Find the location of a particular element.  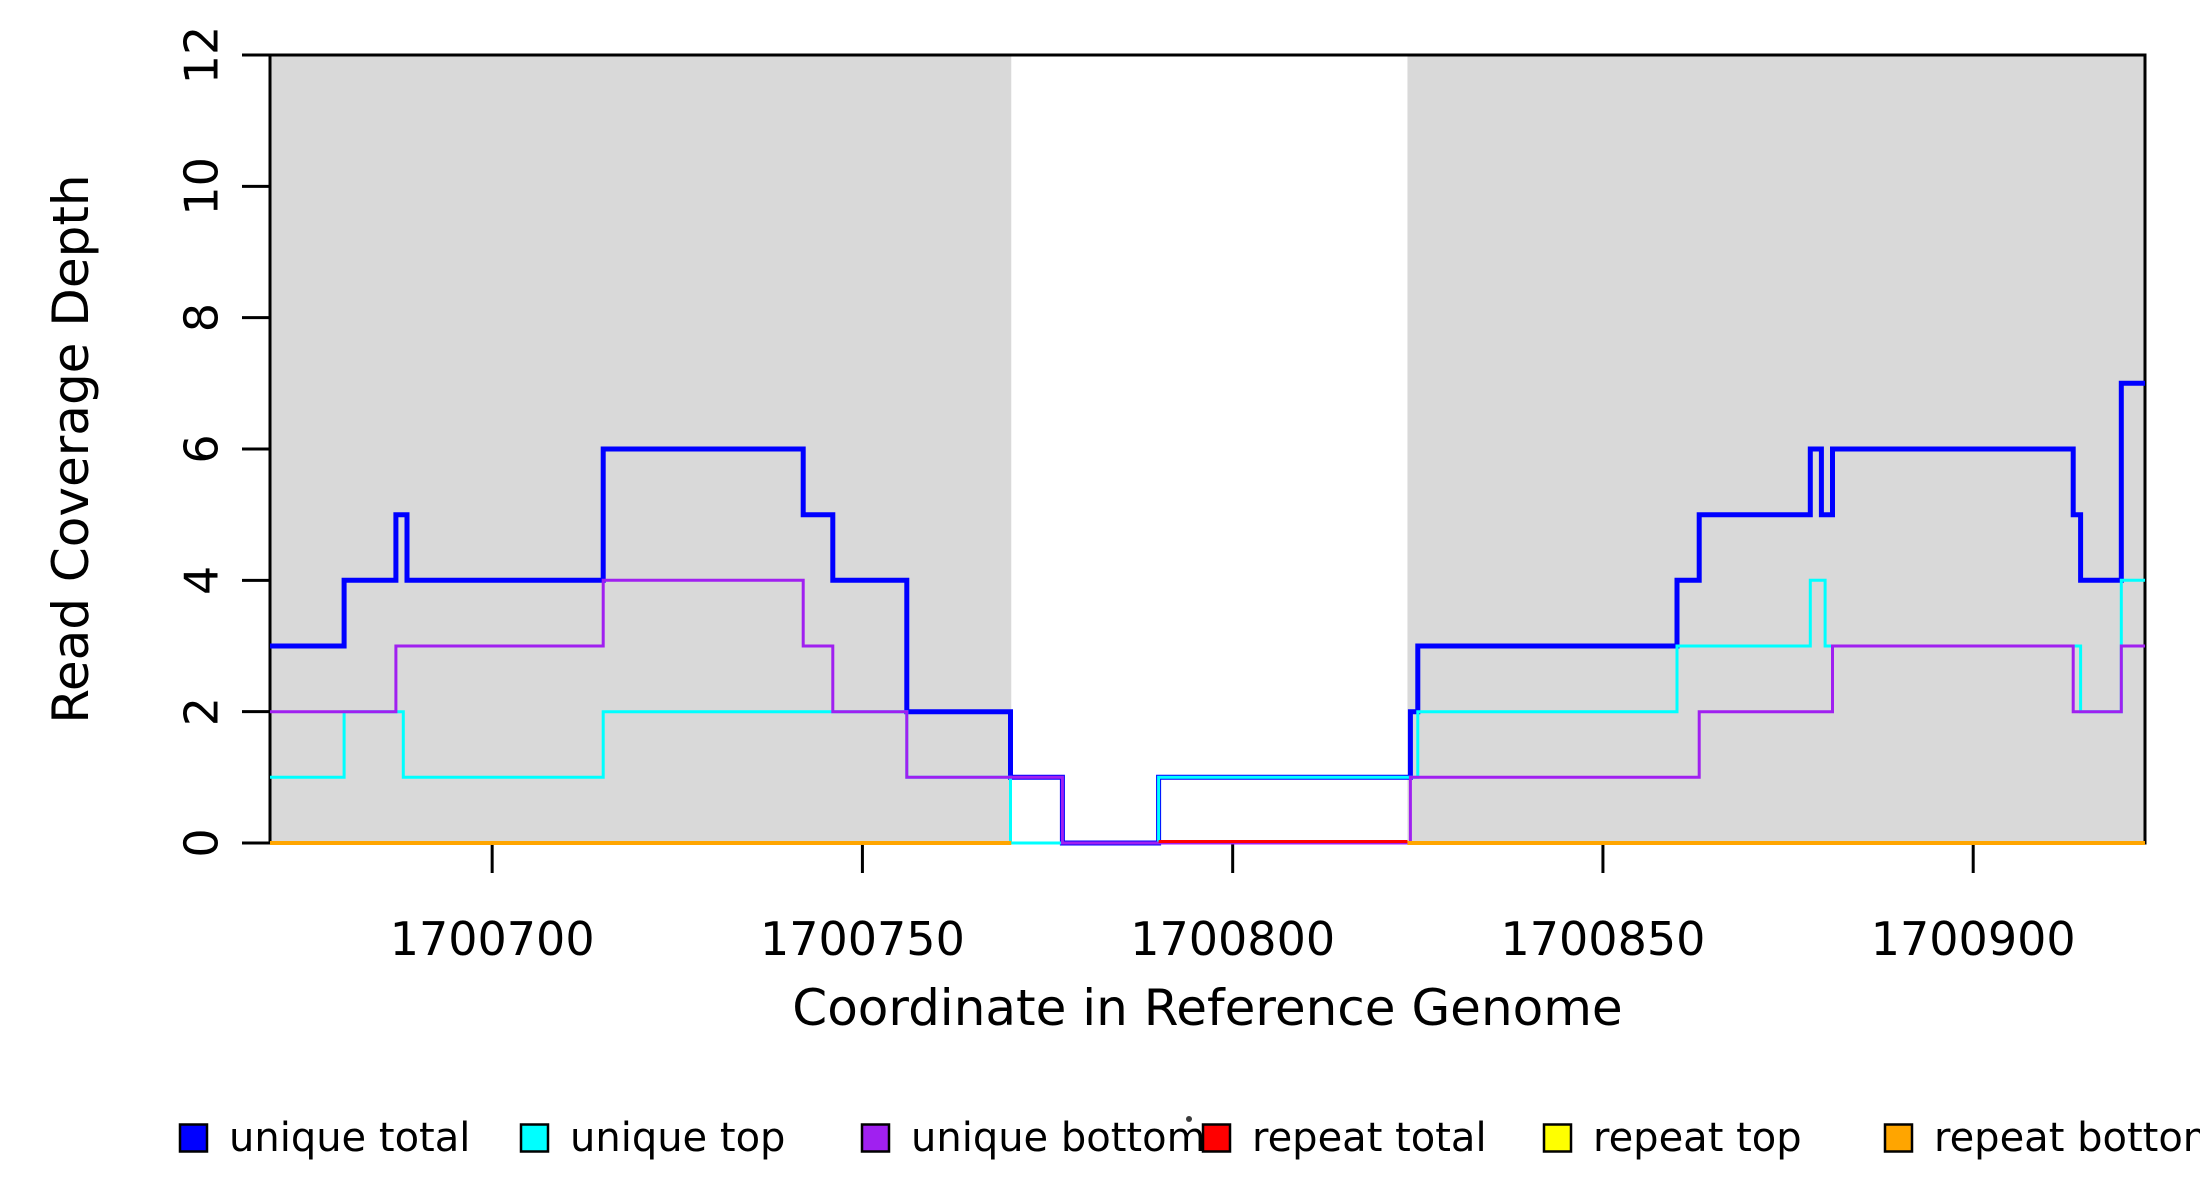

legend-item-repeat-total: repeat total is located at coordinates (1344, 1138).